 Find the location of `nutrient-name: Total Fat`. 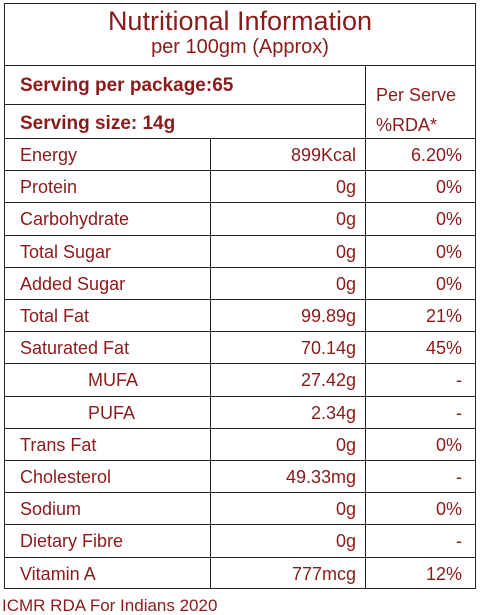

nutrient-name: Total Fat is located at coordinates (55, 316).